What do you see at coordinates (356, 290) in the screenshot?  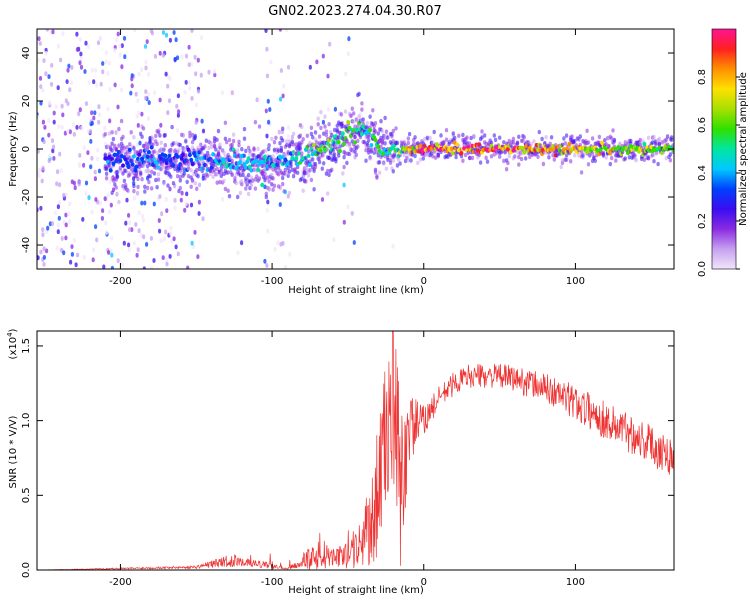 I see `spectrogram-xlabel: Height of straight line (km)` at bounding box center [356, 290].